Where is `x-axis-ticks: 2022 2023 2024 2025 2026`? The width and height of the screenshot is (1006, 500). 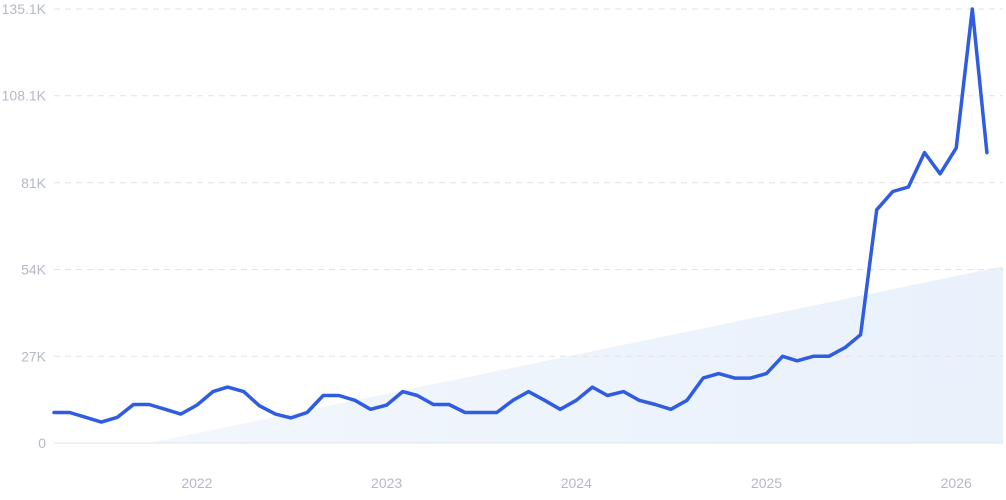 x-axis-ticks: 2022 2023 2024 2025 2026 is located at coordinates (576, 483).